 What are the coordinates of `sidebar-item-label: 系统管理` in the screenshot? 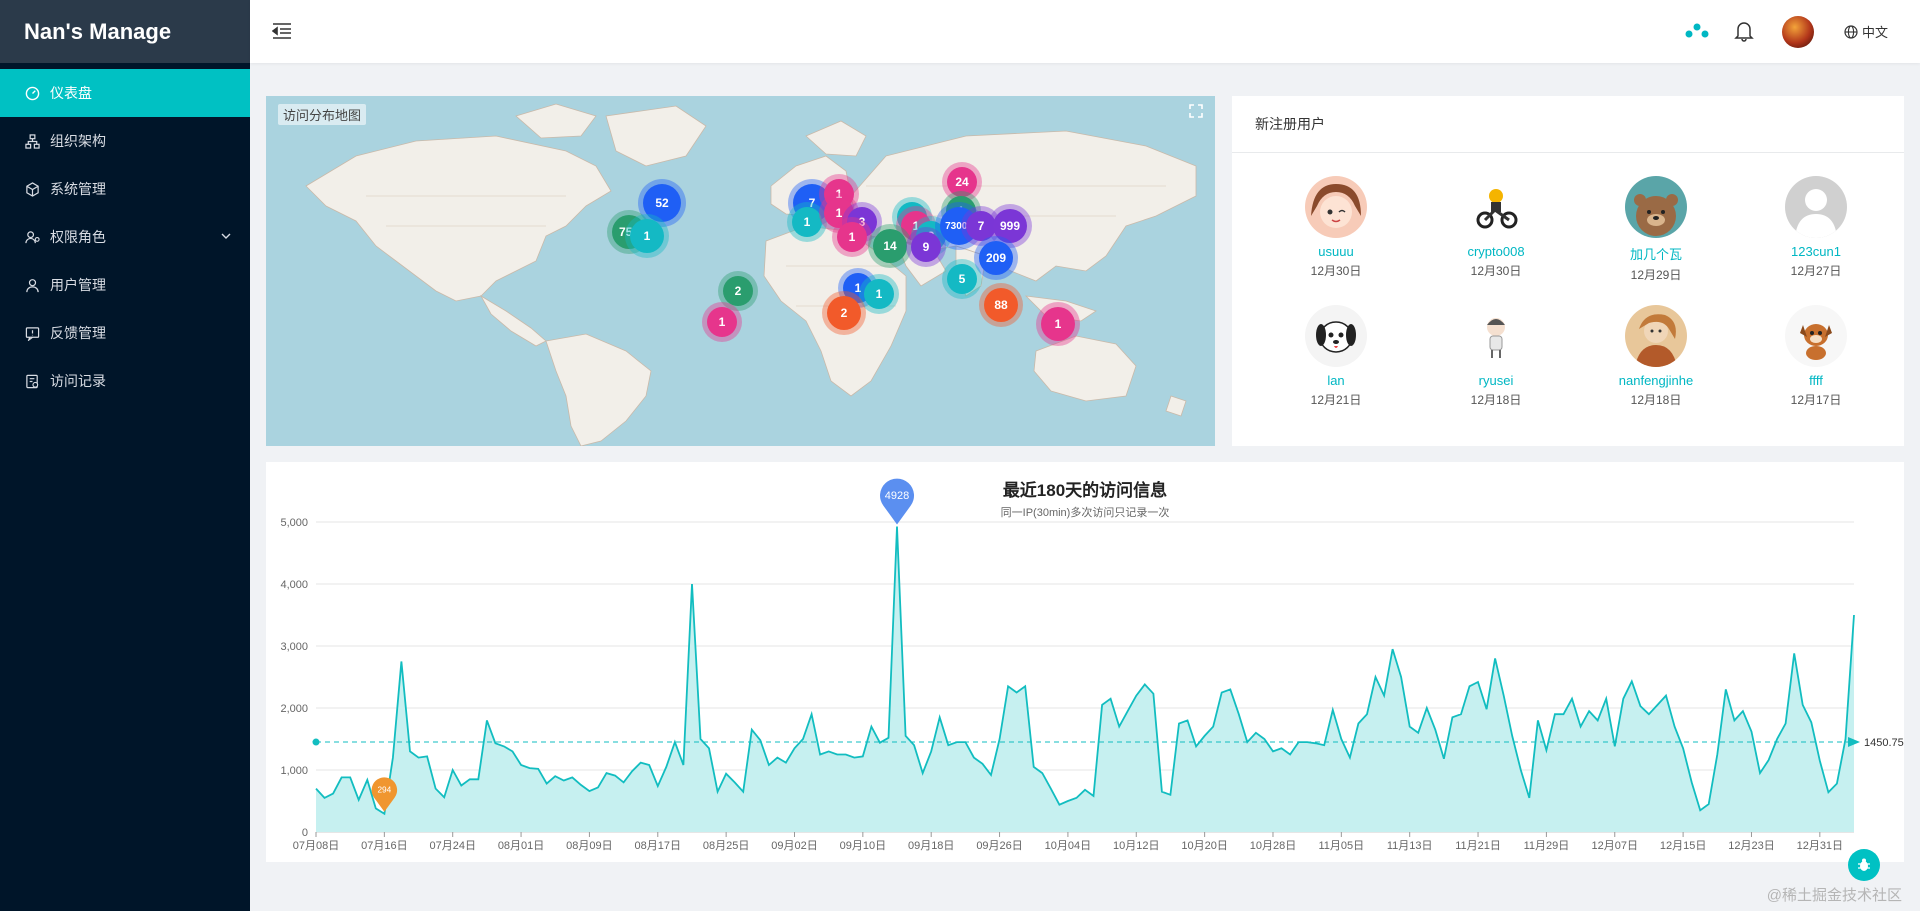 It's located at (78, 189).